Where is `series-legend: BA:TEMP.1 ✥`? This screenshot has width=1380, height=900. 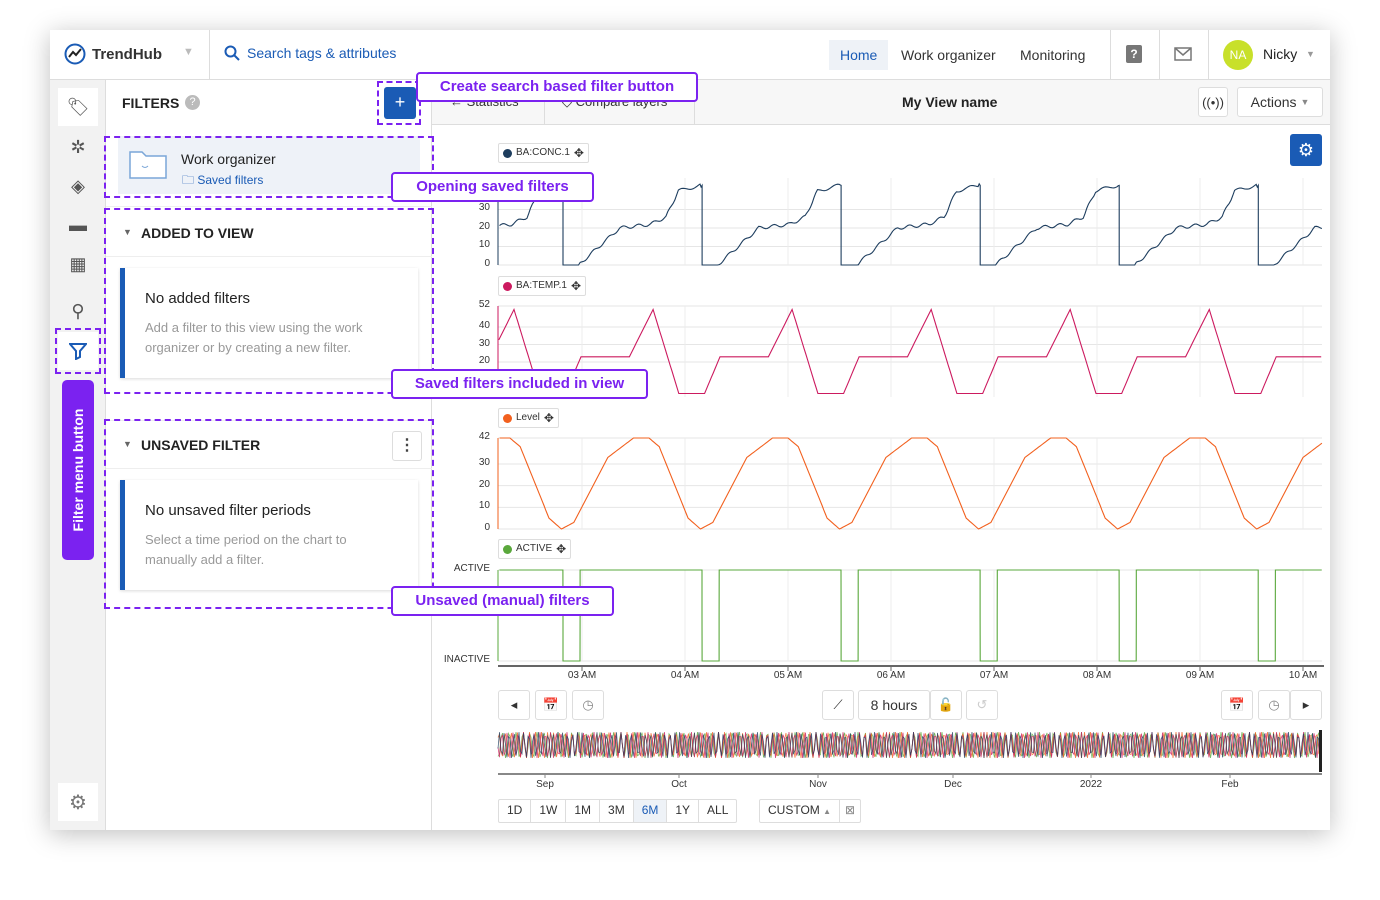
series-legend: BA:TEMP.1 ✥ is located at coordinates (542, 286).